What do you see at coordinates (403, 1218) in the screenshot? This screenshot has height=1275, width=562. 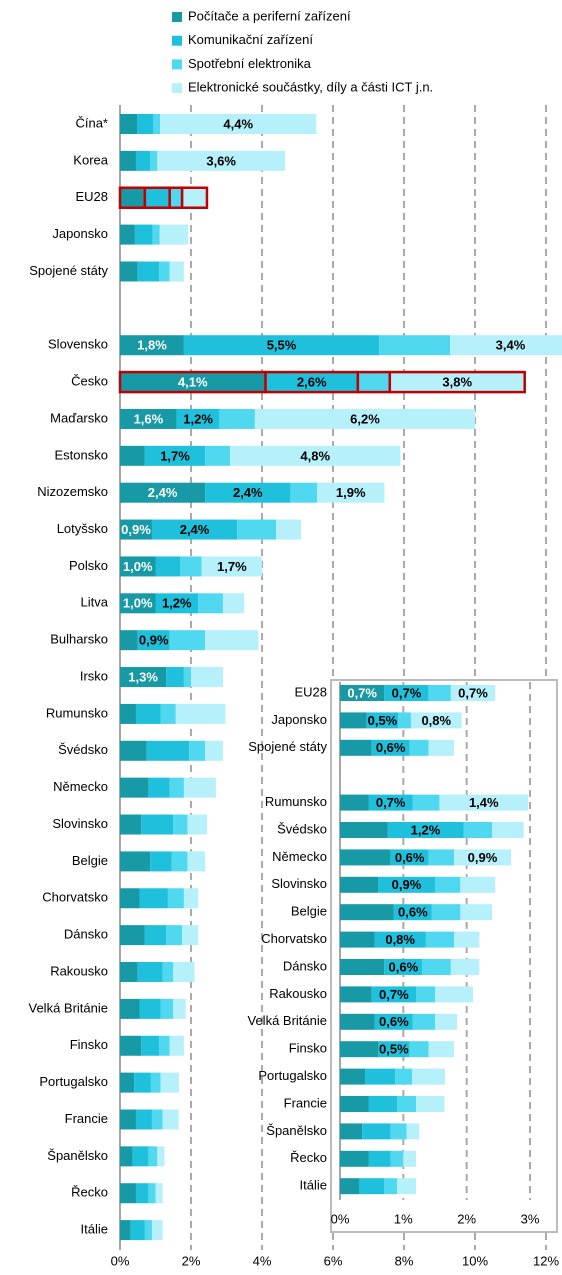 I see `x-tick-label: 1%` at bounding box center [403, 1218].